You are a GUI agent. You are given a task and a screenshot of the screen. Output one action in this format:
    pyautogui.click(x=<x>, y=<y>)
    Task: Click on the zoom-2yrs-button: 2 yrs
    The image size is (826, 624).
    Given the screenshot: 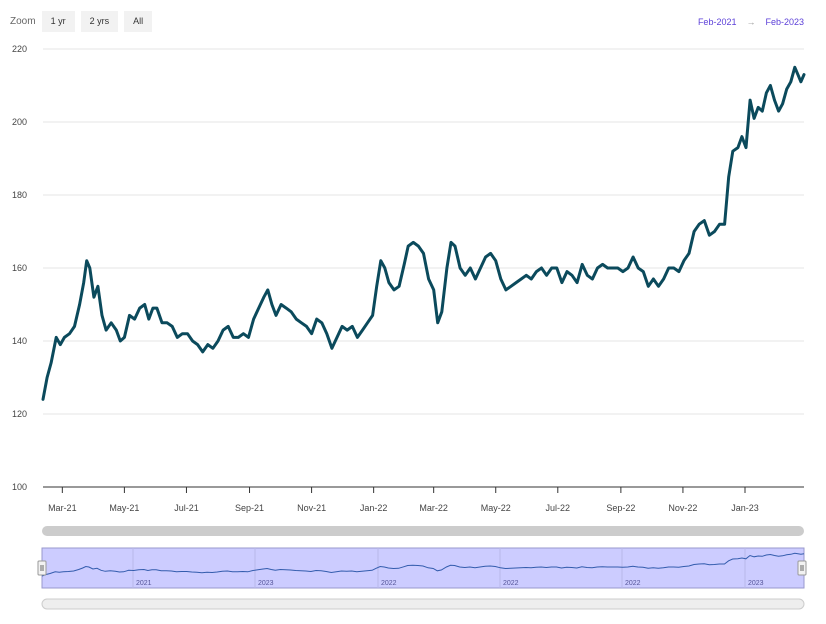 What is the action you would take?
    pyautogui.click(x=99, y=21)
    